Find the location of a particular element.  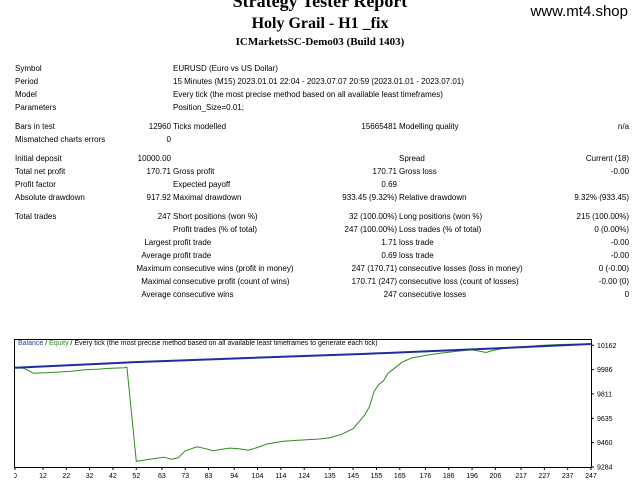

largest-loss-label: loss trade is located at coordinates (416, 242).